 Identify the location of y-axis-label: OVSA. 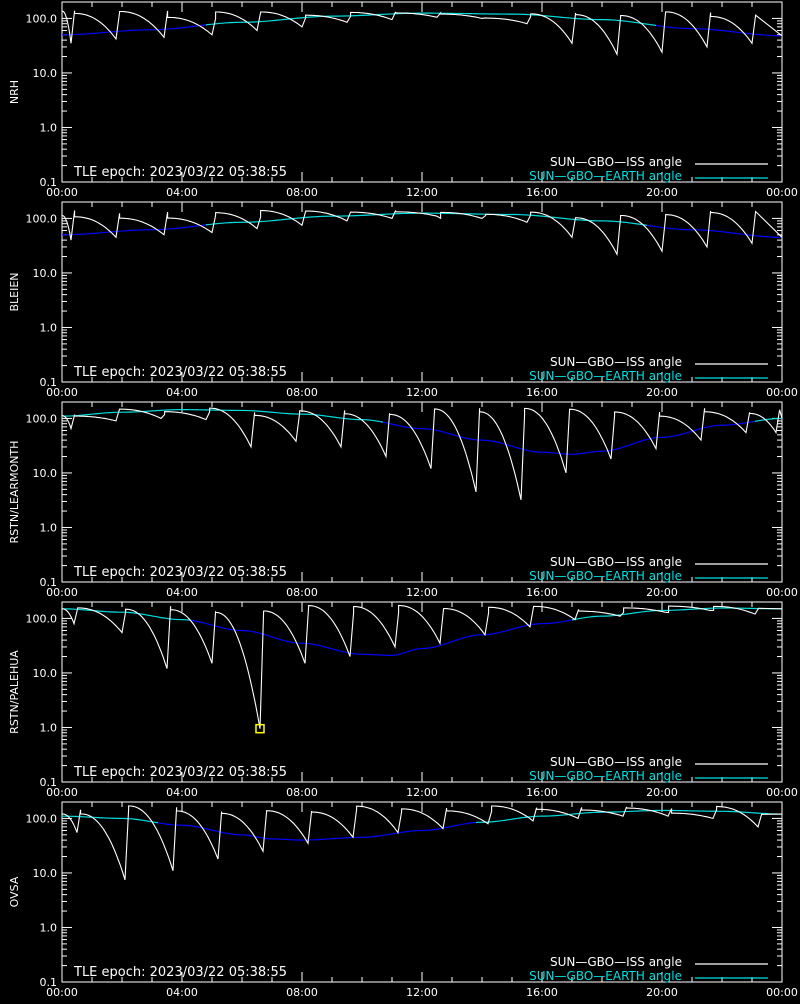
(14, 891).